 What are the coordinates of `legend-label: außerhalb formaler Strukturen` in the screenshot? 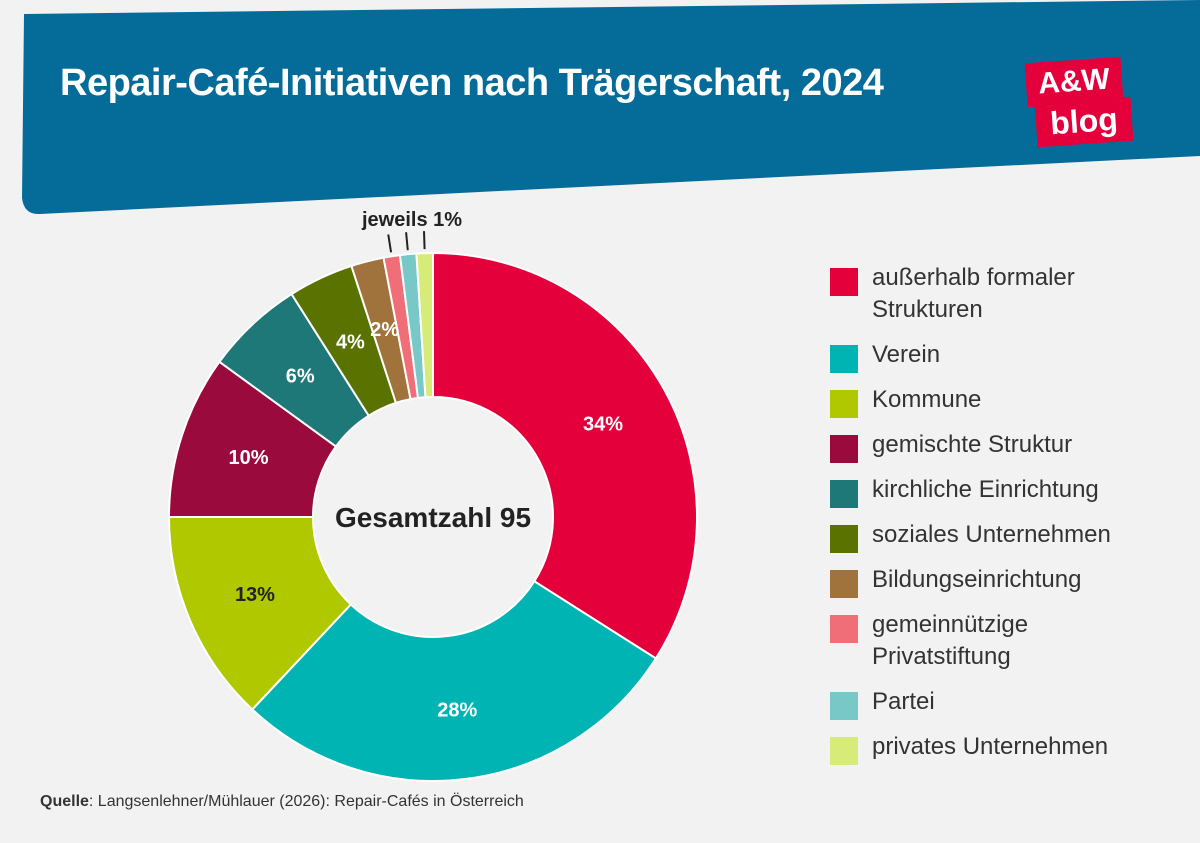 It's located at (973, 293).